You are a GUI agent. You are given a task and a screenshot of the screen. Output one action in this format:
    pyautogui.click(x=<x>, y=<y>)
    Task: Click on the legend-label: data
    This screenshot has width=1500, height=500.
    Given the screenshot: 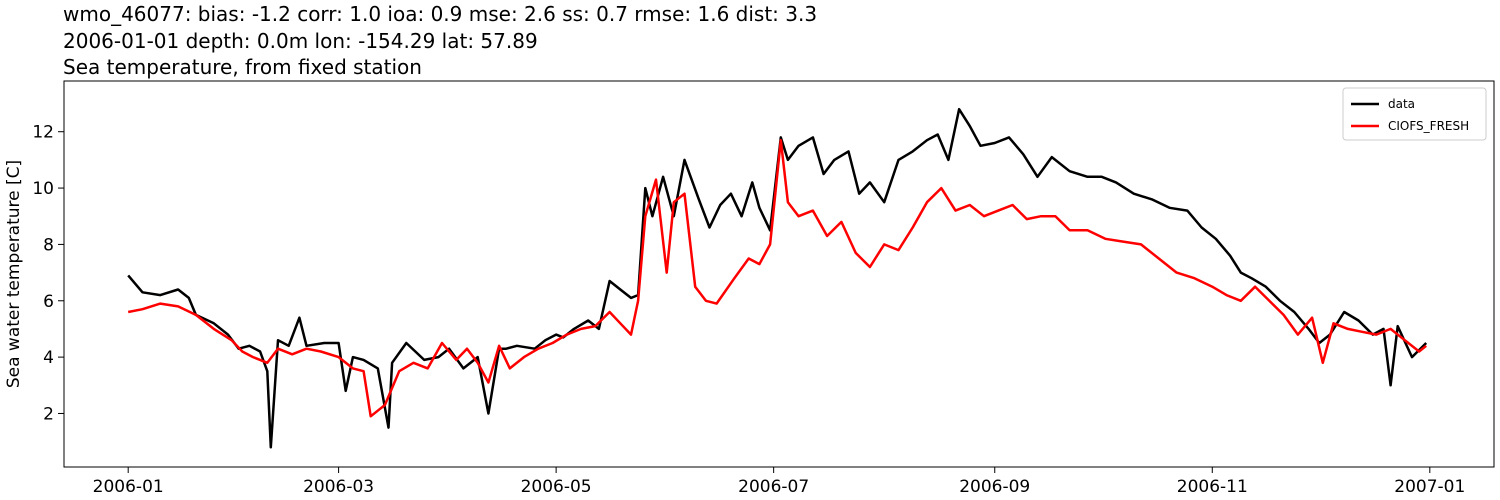 What is the action you would take?
    pyautogui.click(x=1401, y=104)
    